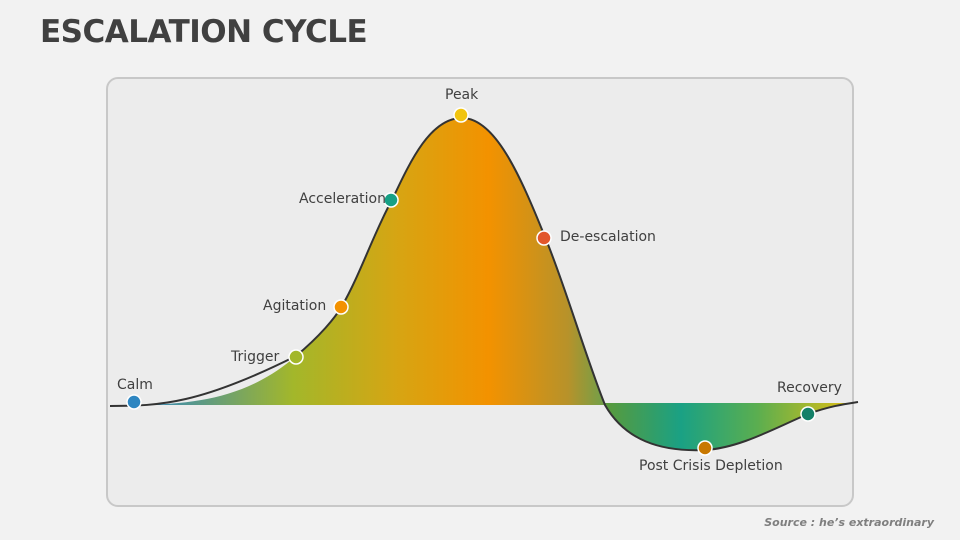 The image size is (960, 540). I want to click on post-crisis-depletion-label: Post Crisis Depletion, so click(711, 466).